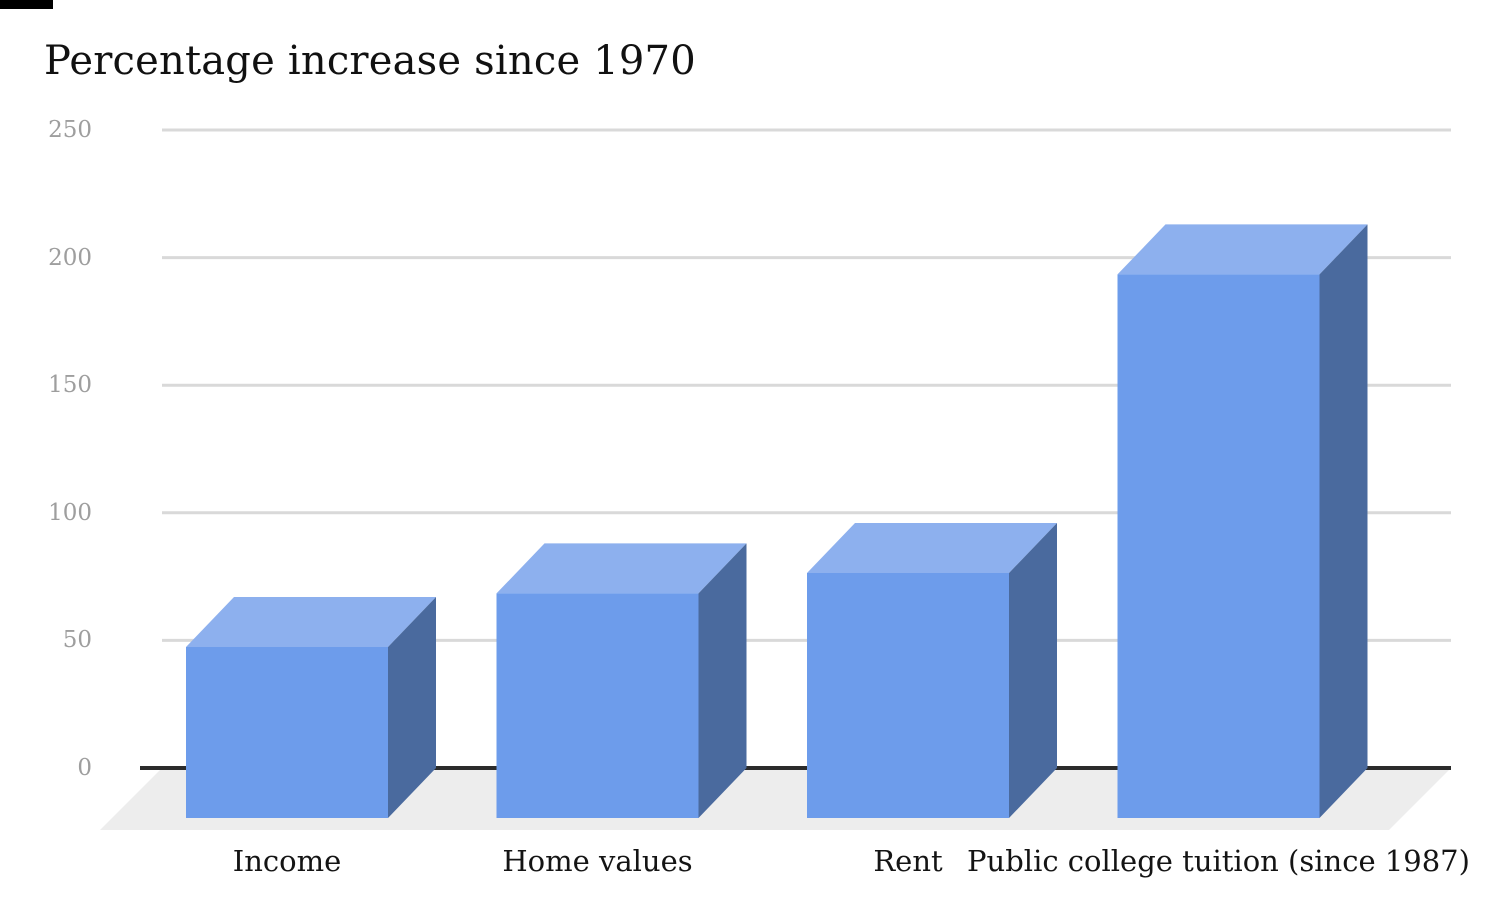 This screenshot has height=923, width=1497. I want to click on top-left-screenshot-artifact, so click(26, 4).